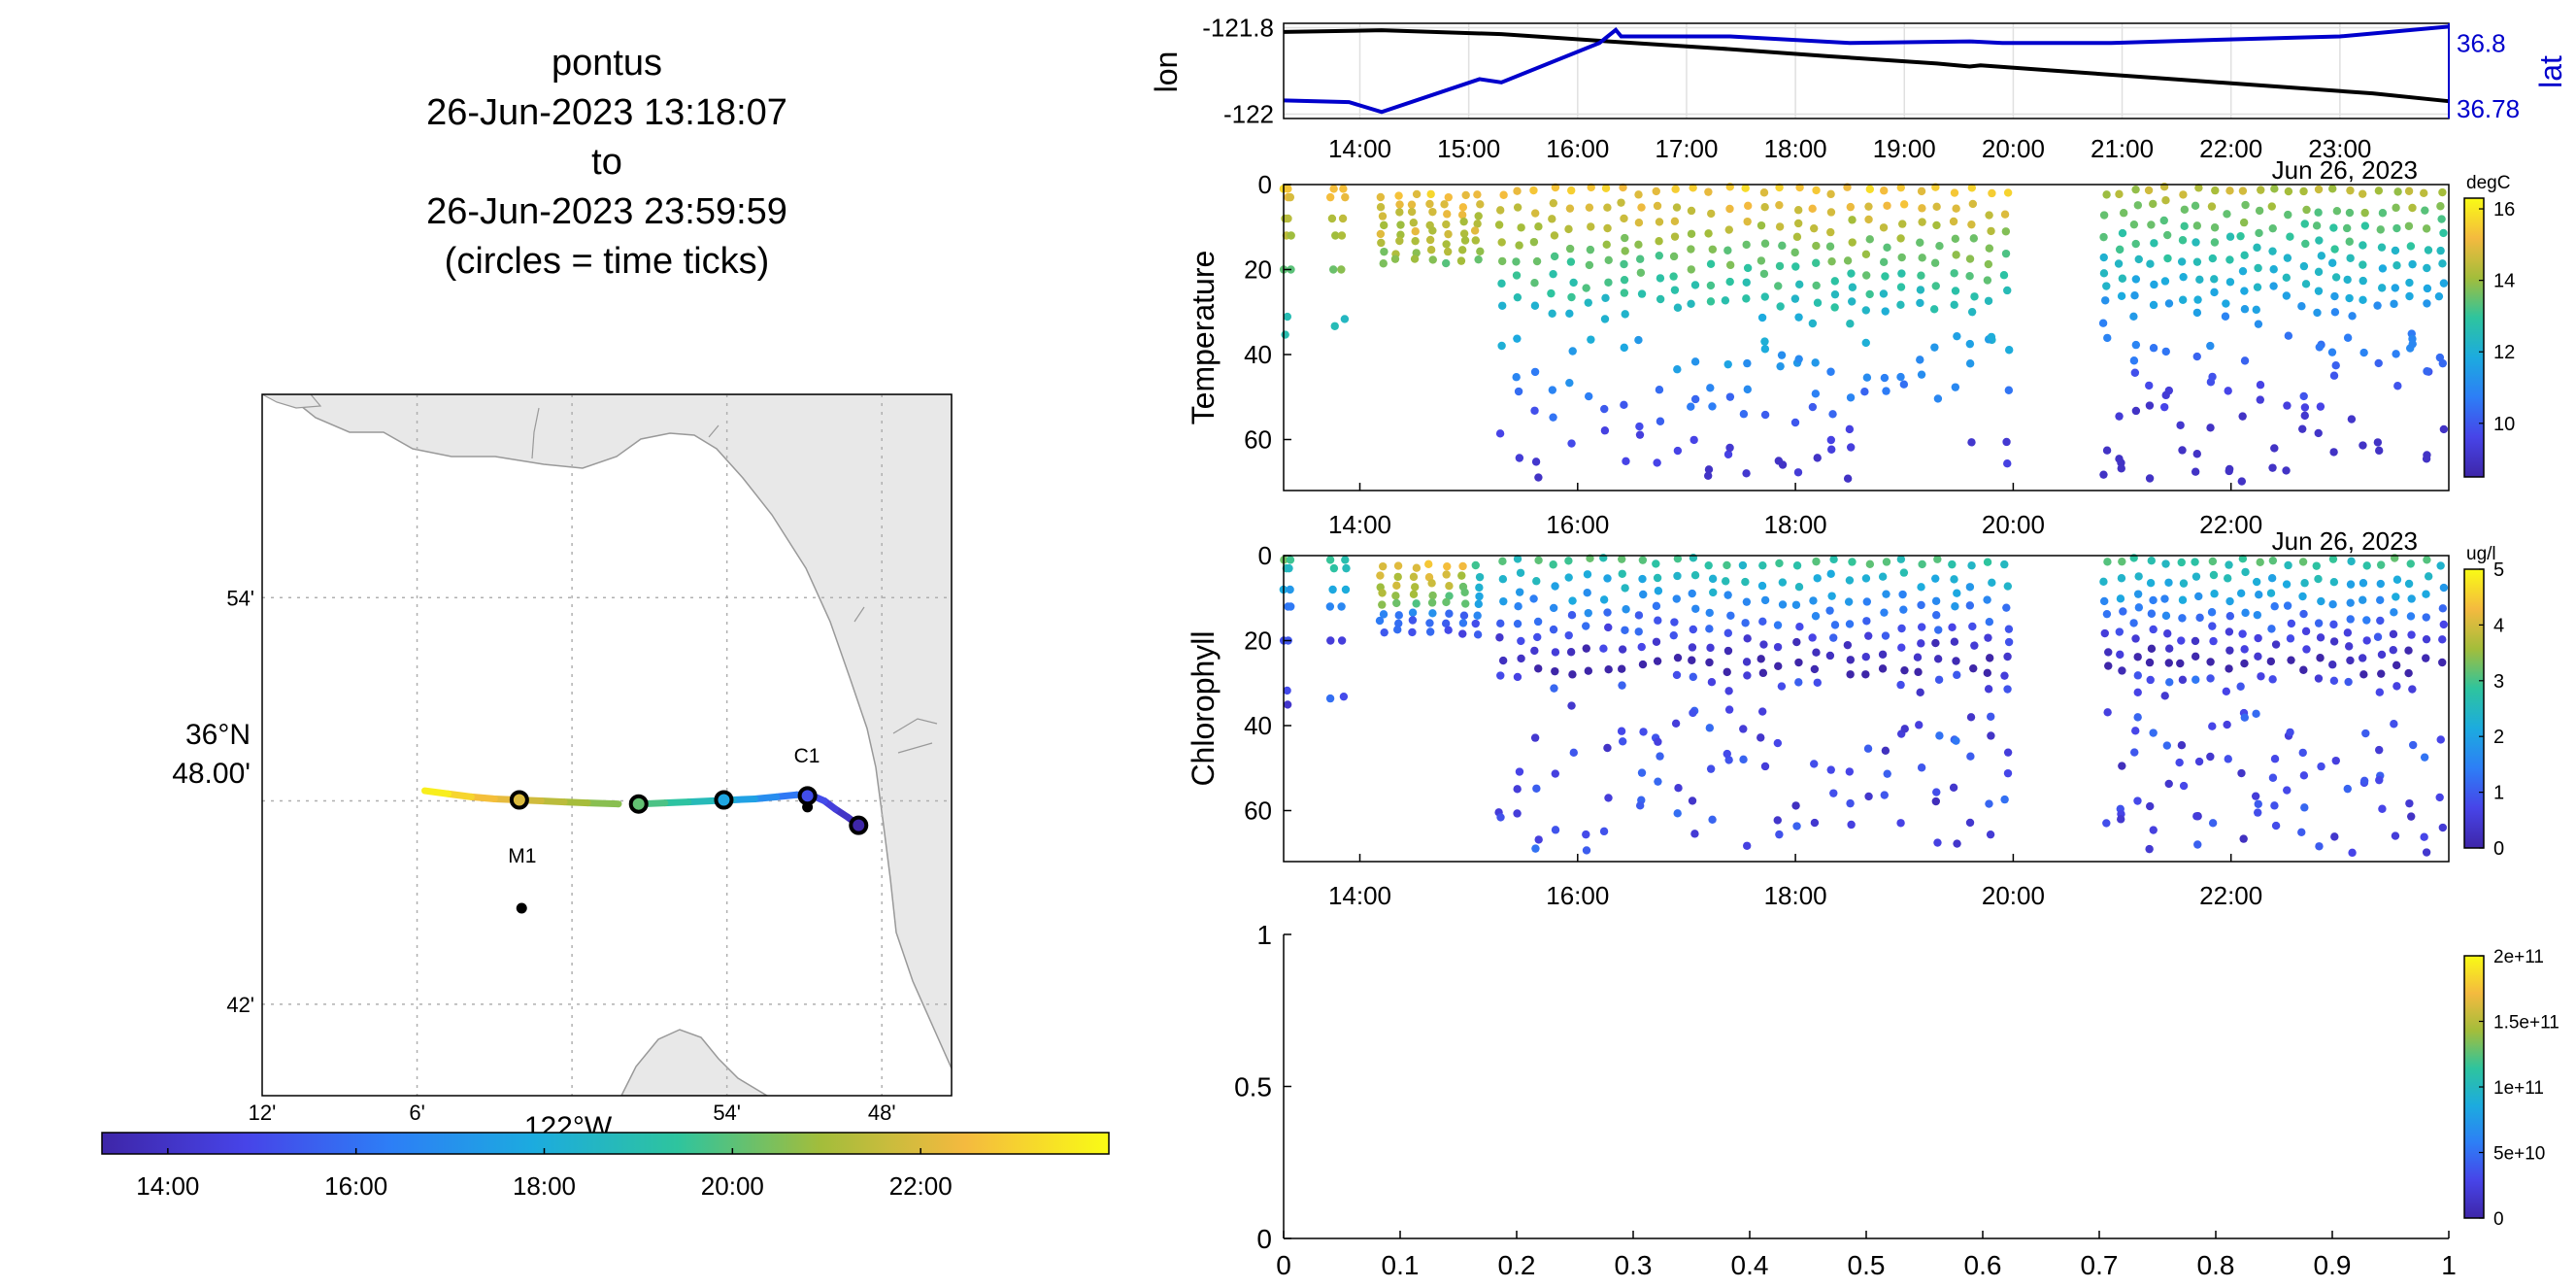 This screenshot has height=1288, width=2576. What do you see at coordinates (1258, 354) in the screenshot?
I see `y-tick-label: 40` at bounding box center [1258, 354].